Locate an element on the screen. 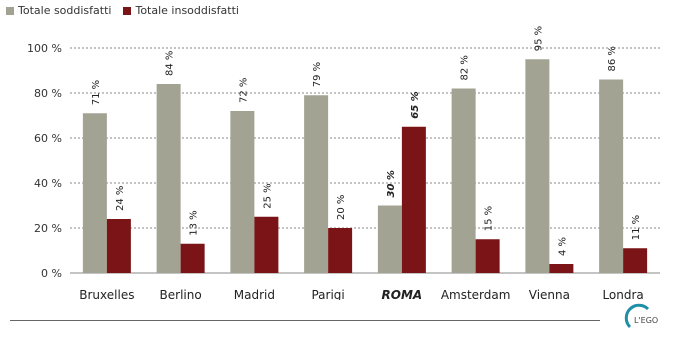  x-tick-label: ROMA is located at coordinates (402, 294).